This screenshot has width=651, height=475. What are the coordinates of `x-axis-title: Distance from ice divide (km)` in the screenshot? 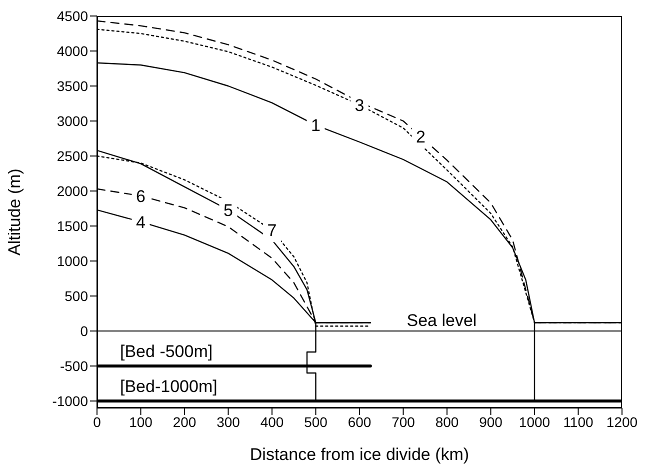 It's located at (360, 454).